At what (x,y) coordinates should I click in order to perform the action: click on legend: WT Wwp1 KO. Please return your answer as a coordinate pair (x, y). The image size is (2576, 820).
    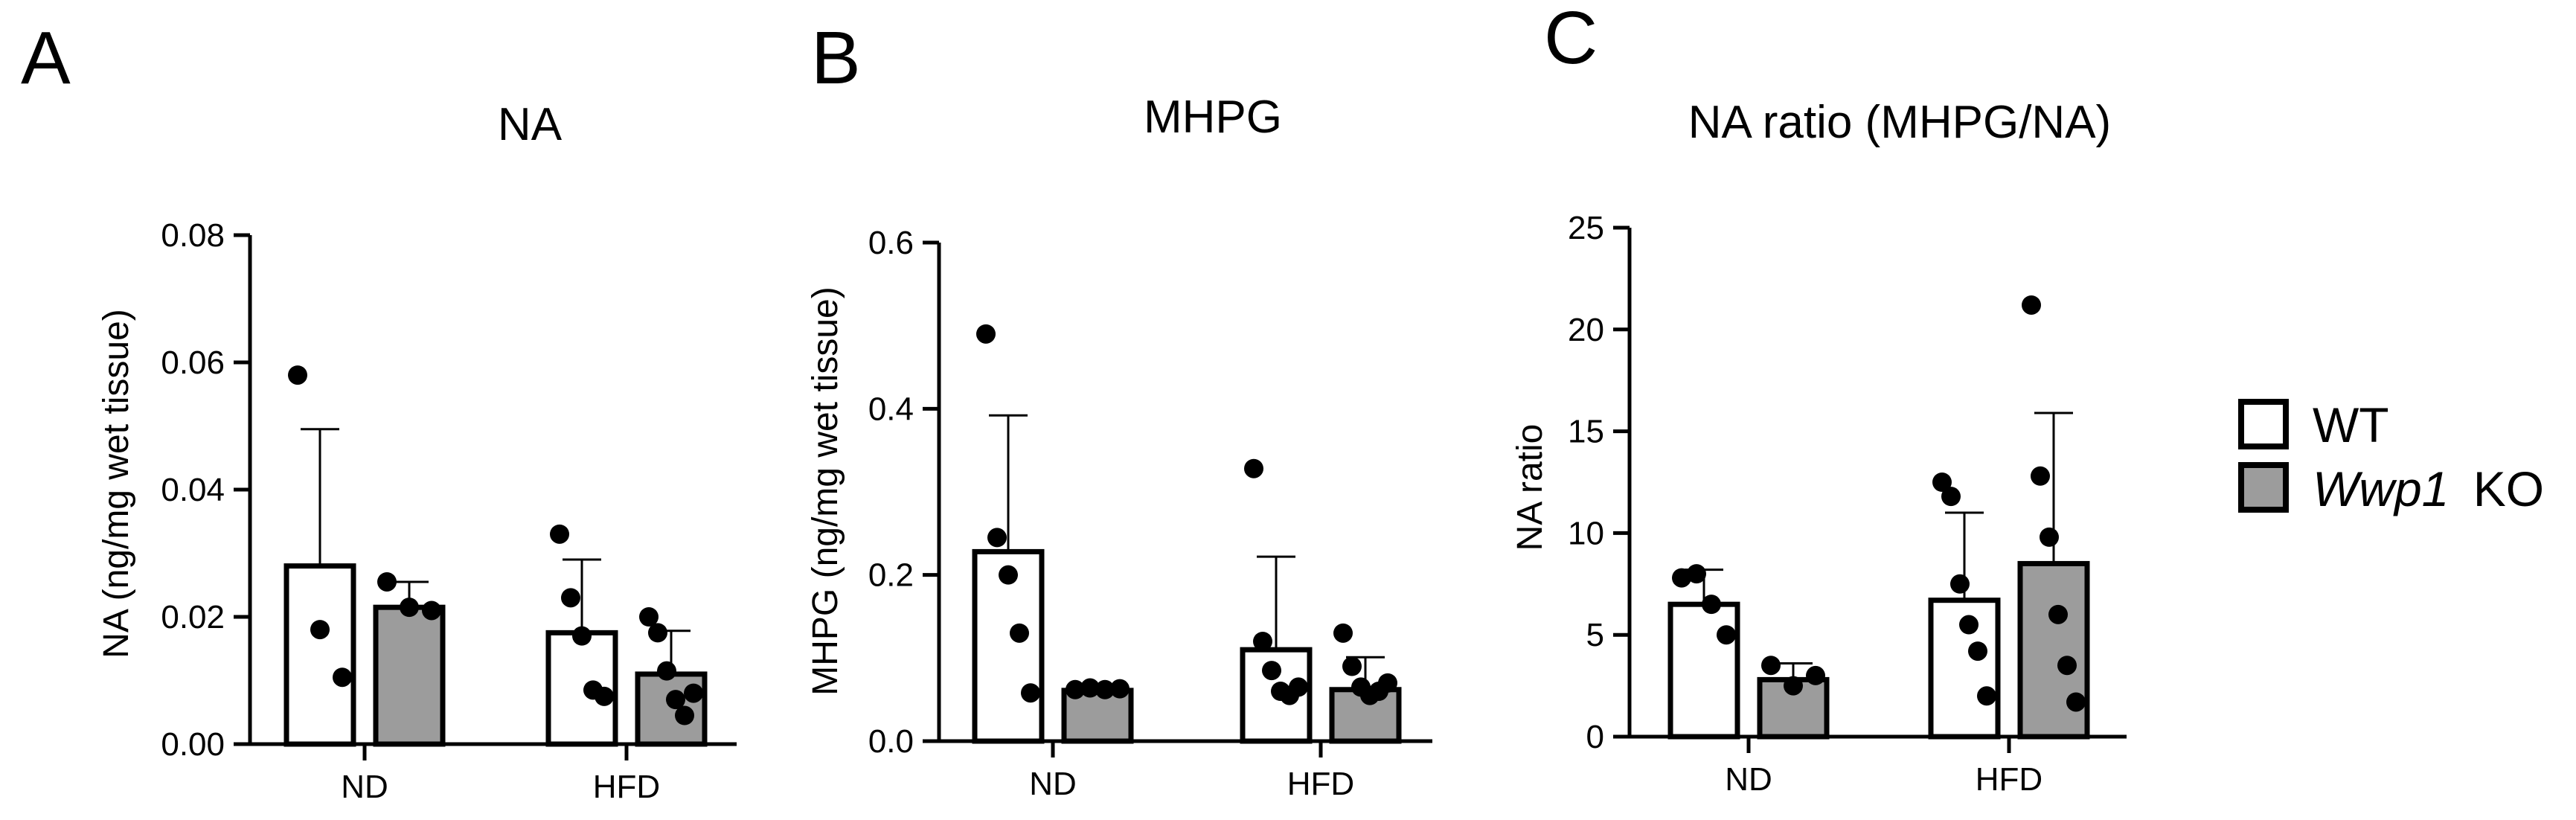
    Looking at the image, I should click on (2391, 456).